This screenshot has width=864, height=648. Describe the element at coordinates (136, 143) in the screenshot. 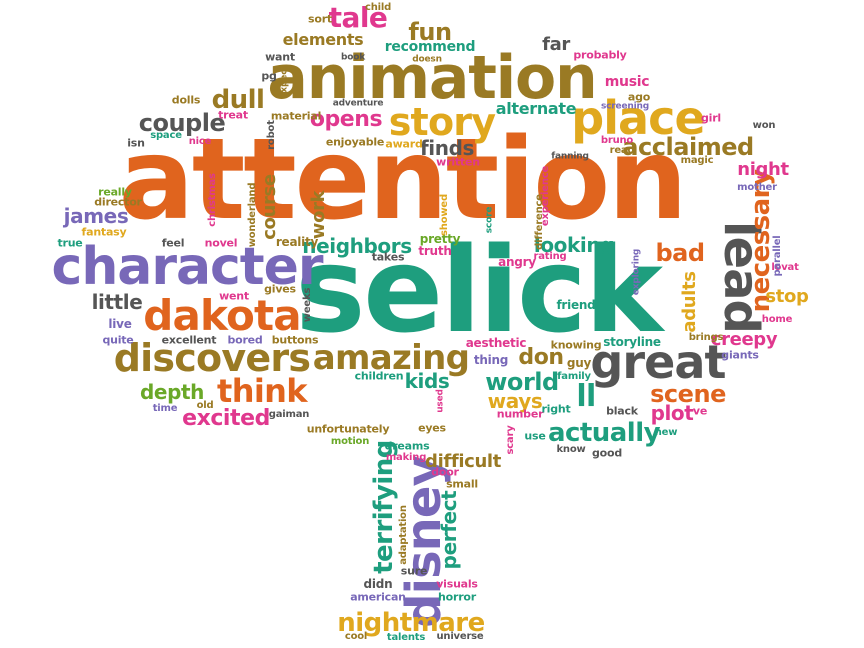

I see `cloud-word-isn: isn` at that location.